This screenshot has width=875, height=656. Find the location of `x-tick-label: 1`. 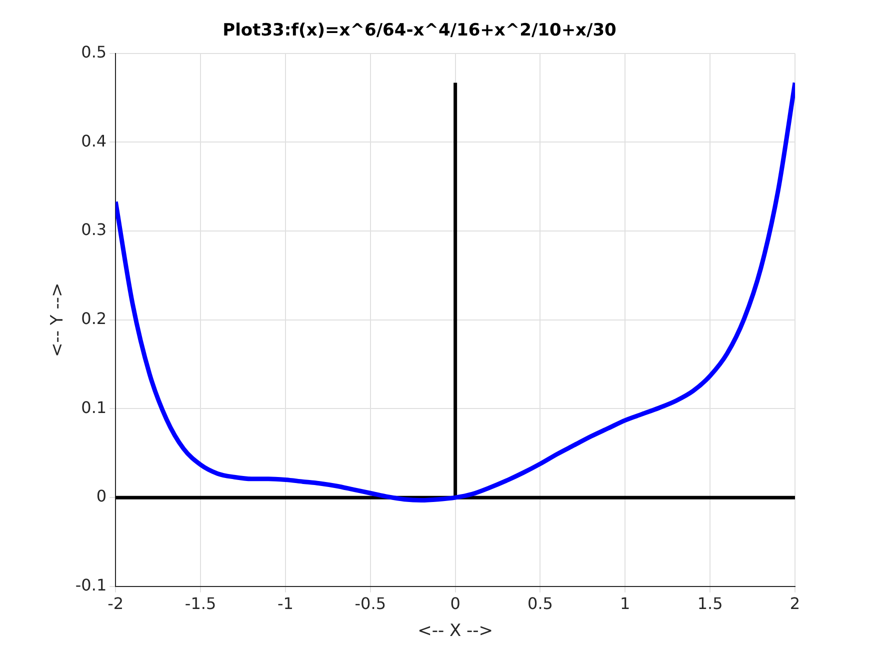

x-tick-label: 1 is located at coordinates (625, 604).